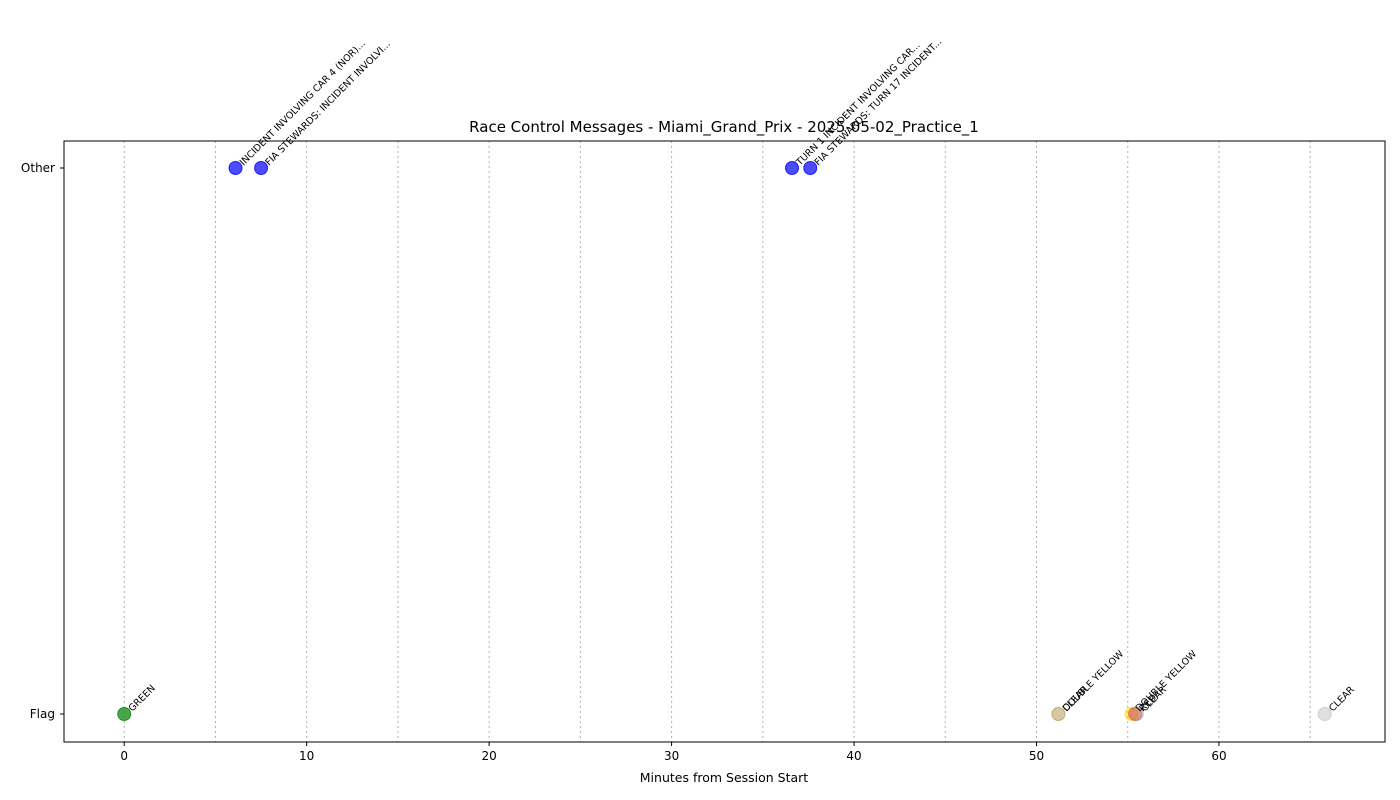 This screenshot has height=800, width=1400. What do you see at coordinates (488, 756) in the screenshot?
I see `x-tick-label: 20` at bounding box center [488, 756].